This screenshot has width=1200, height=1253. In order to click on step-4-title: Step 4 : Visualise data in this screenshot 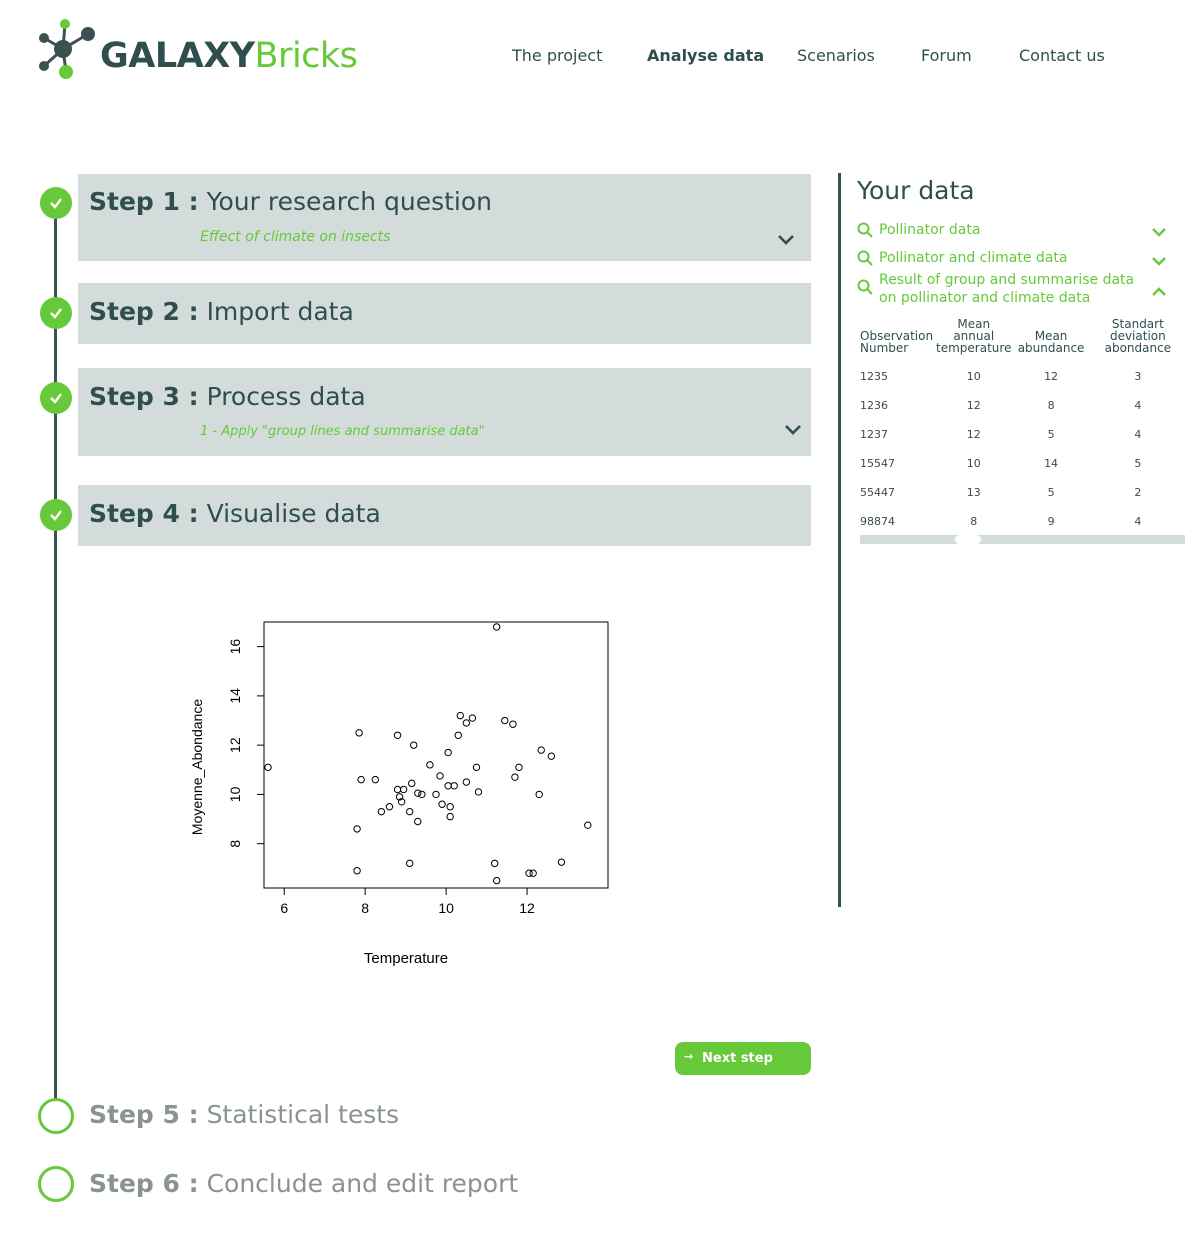, I will do `click(235, 513)`.